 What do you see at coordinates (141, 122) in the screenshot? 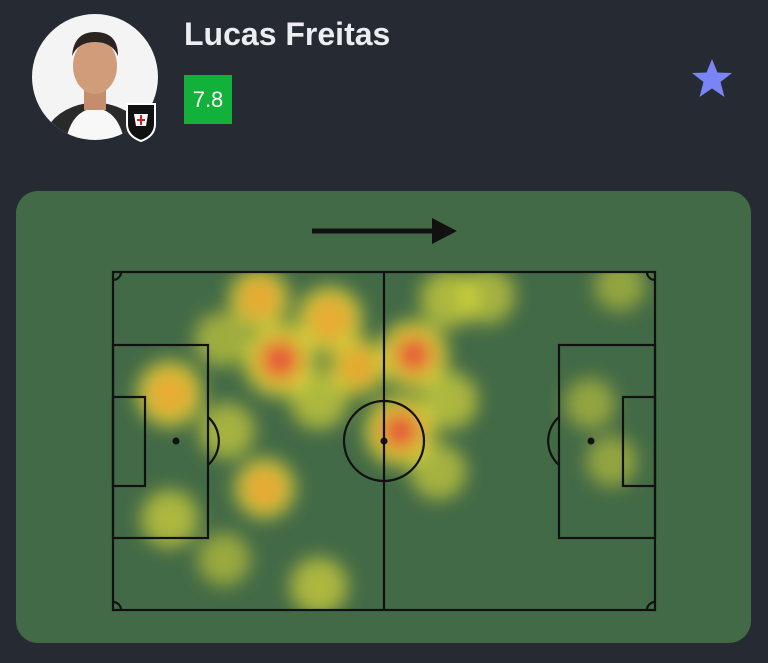
I see `club-crest-icon` at bounding box center [141, 122].